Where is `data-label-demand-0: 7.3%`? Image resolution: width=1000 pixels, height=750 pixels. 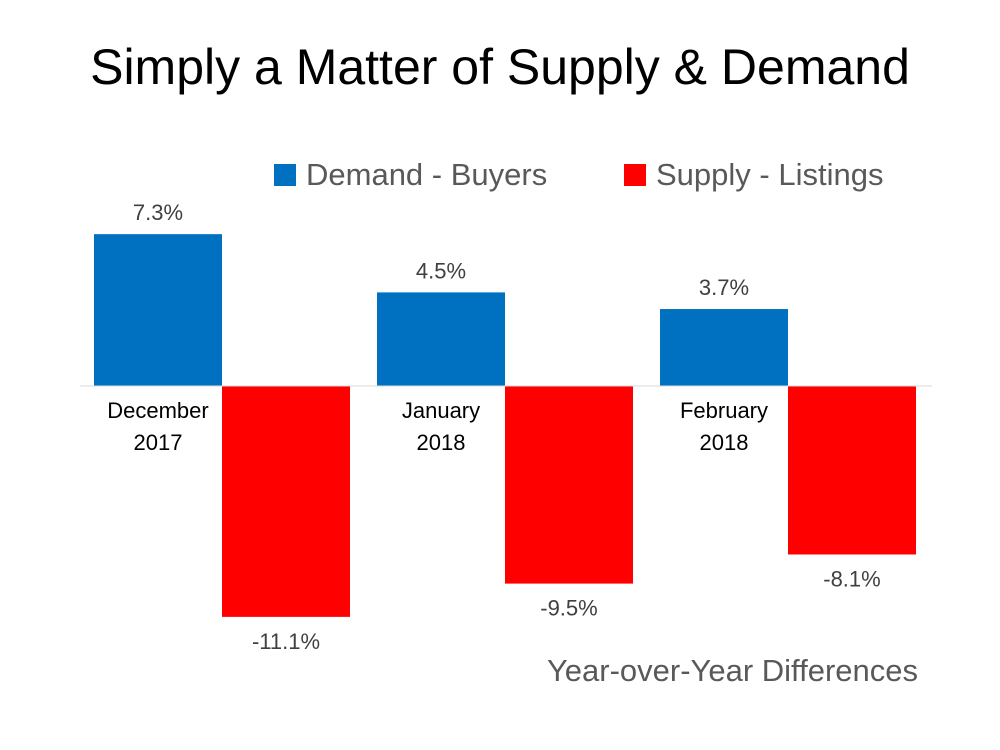
data-label-demand-0: 7.3% is located at coordinates (158, 212).